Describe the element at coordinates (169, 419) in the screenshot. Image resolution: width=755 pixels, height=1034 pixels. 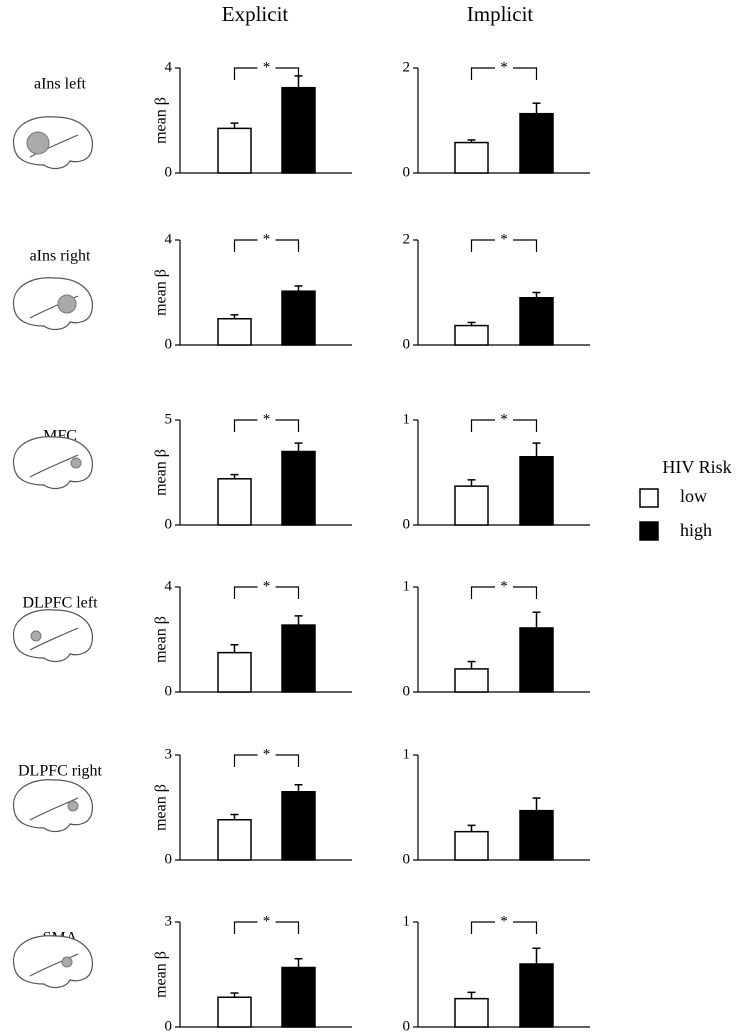
I see `y-tick-label: 5` at that location.